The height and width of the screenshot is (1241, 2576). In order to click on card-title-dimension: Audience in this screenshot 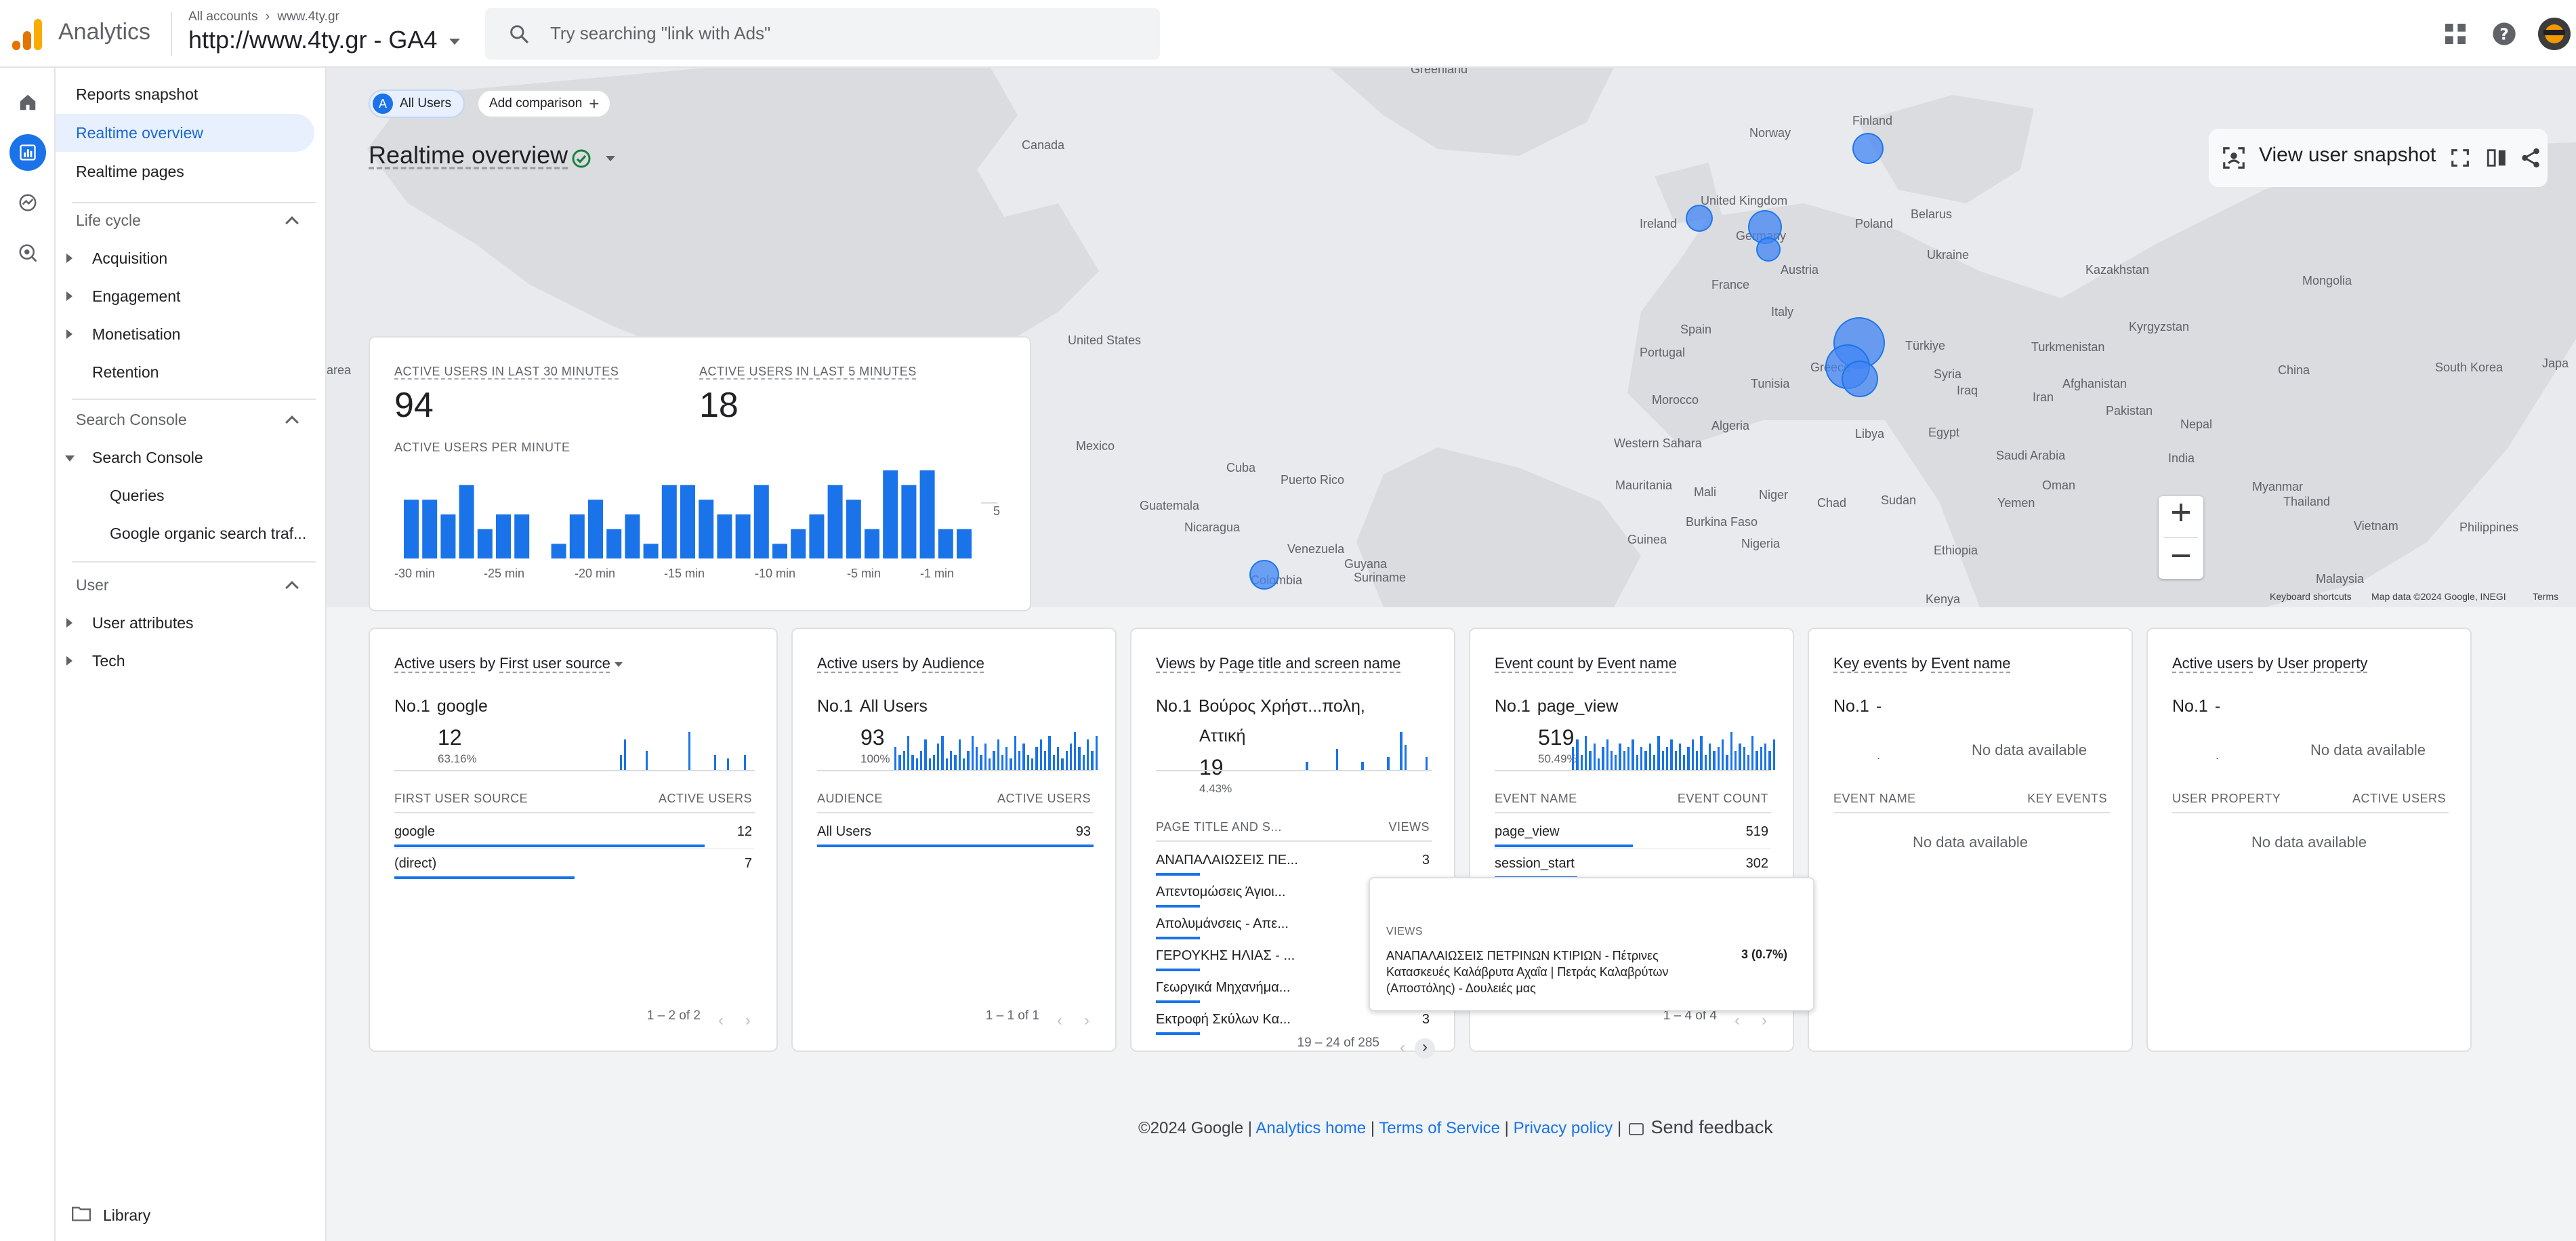, I will do `click(953, 663)`.